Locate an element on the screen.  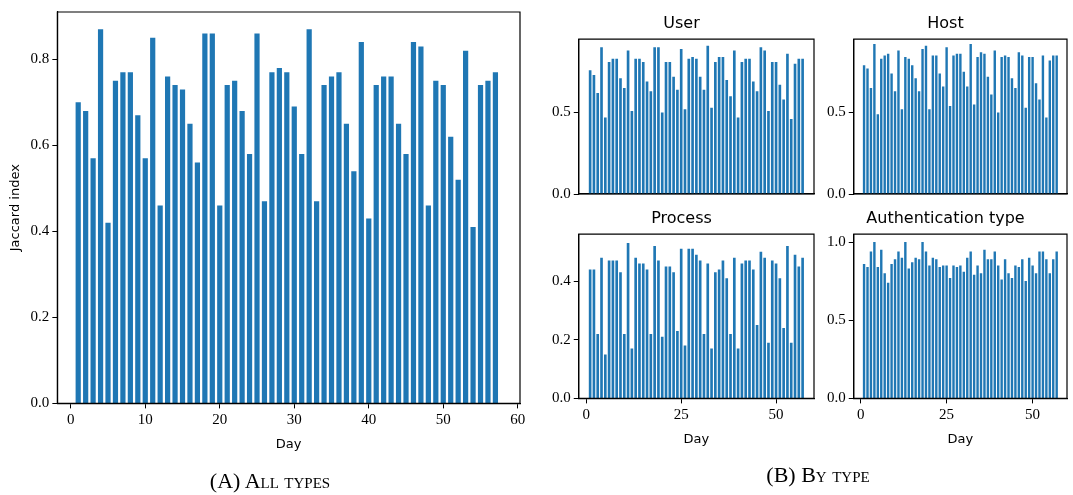
x-tick-label: 30 is located at coordinates (294, 419).